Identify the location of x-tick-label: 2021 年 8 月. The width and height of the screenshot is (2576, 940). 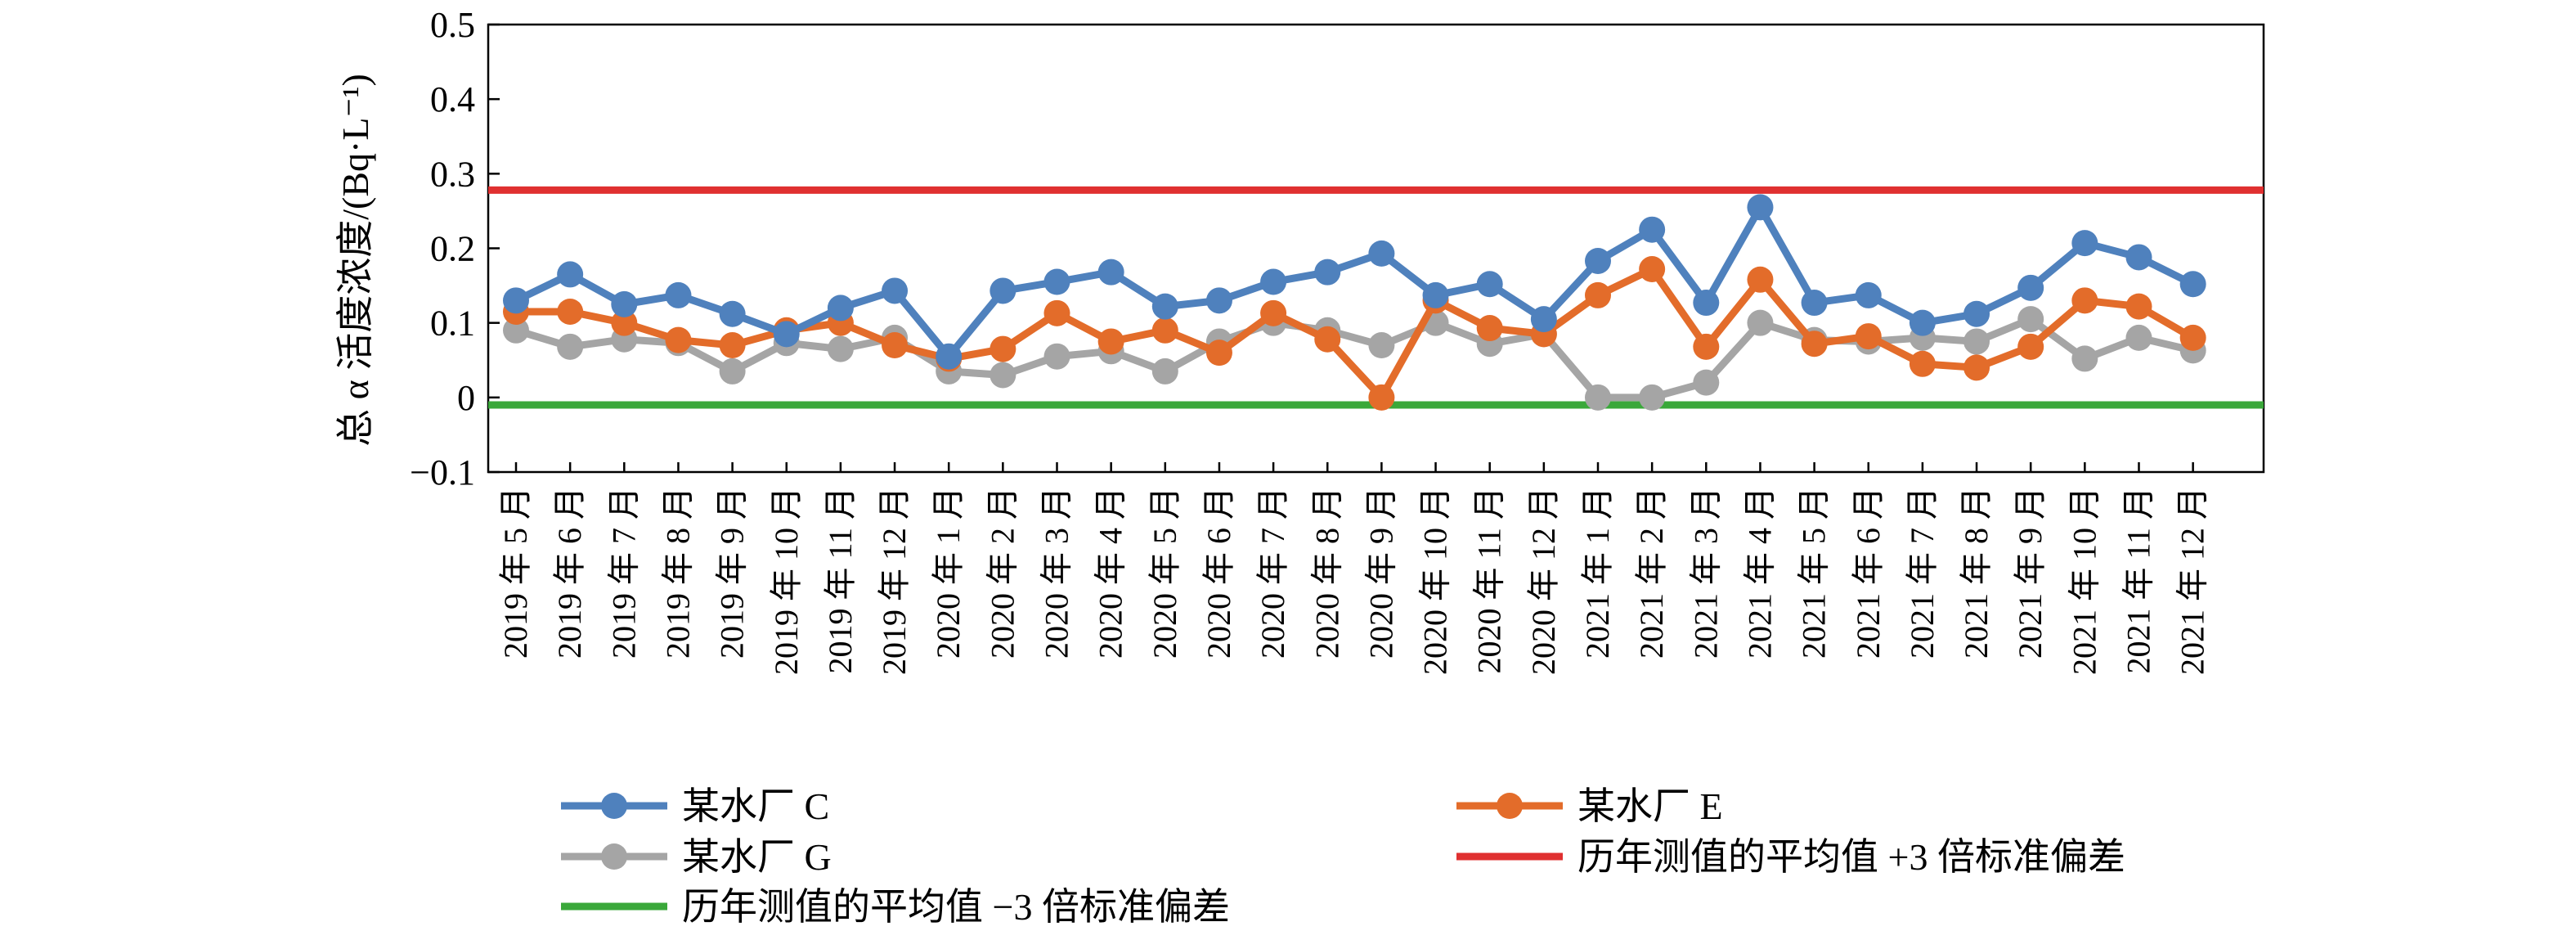
(1976, 573).